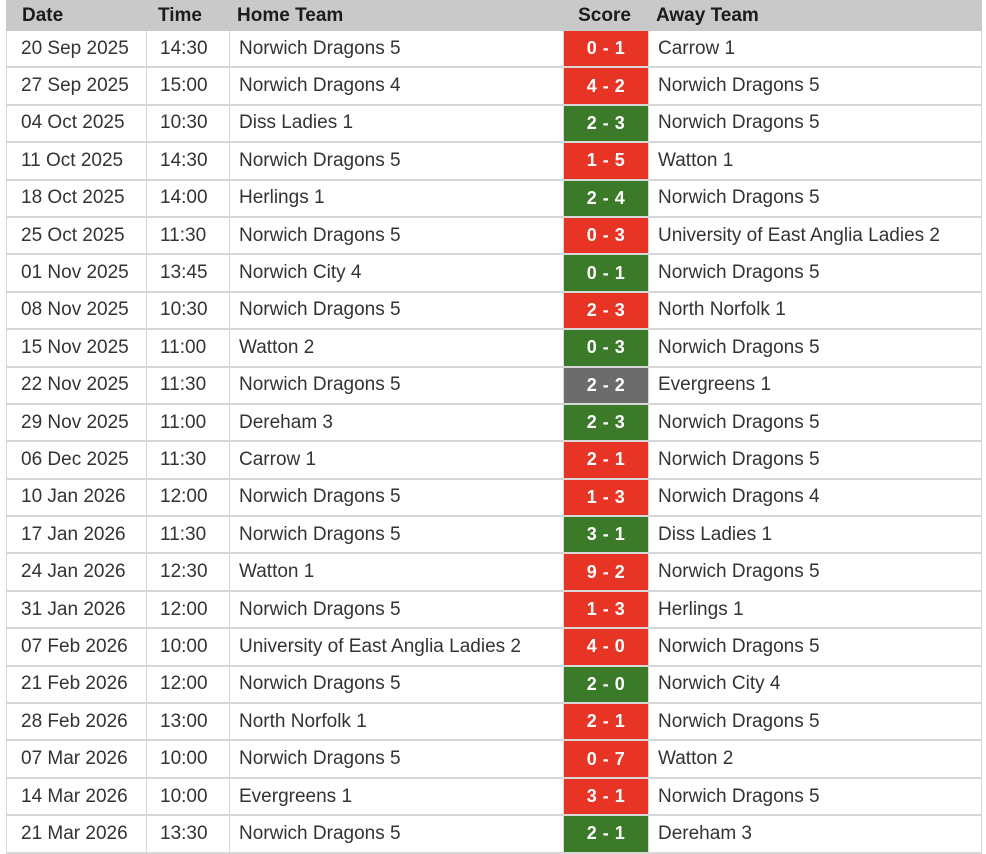 The height and width of the screenshot is (854, 986). Describe the element at coordinates (606, 161) in the screenshot. I see `score-badge: 1 - 5` at that location.